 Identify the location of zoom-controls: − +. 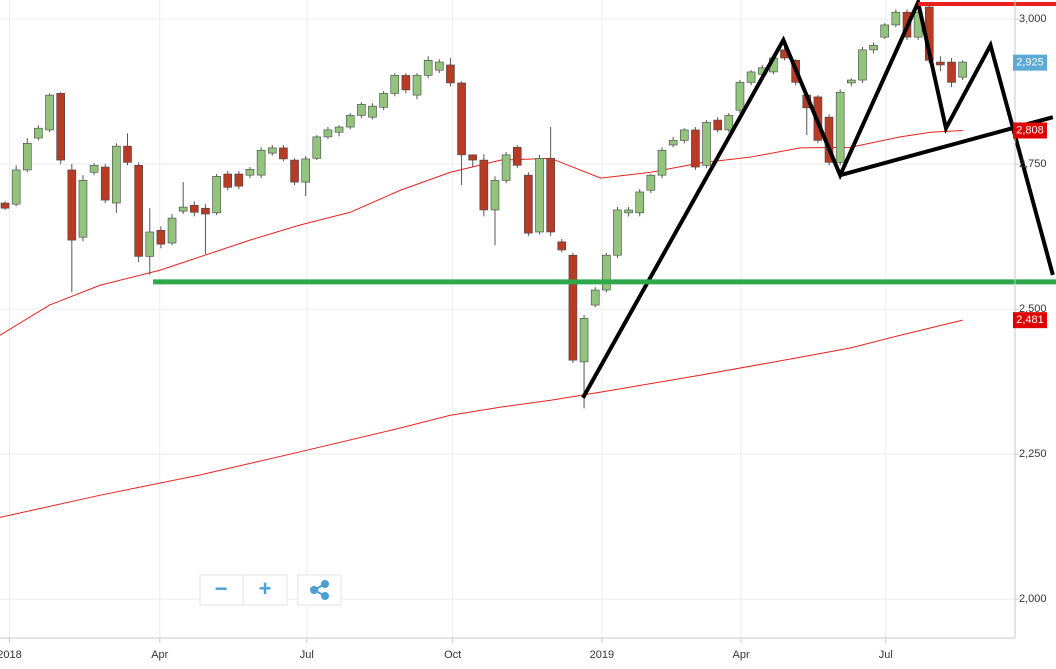
(270, 590).